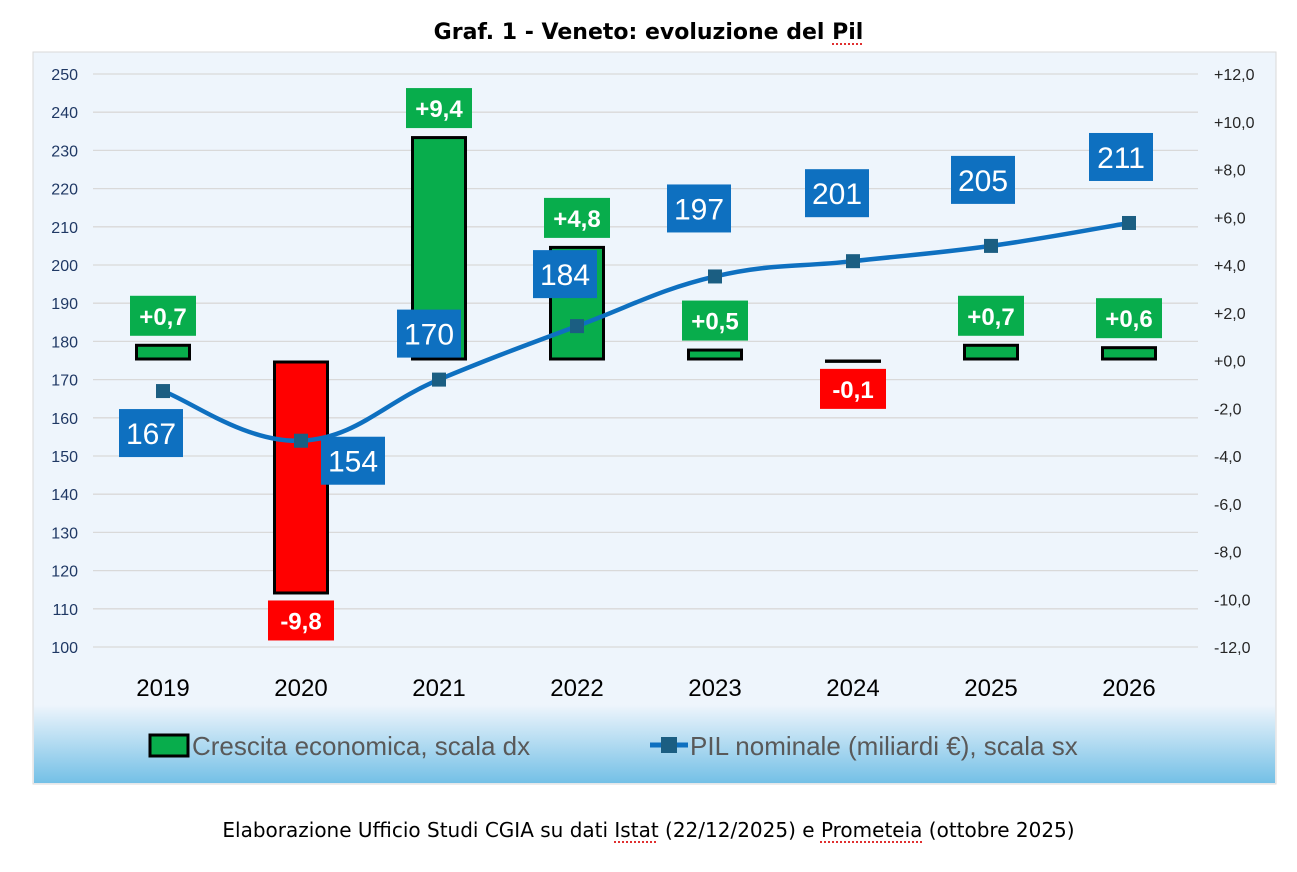 The image size is (1297, 872). I want to click on caption-text-2: (22/12/2025) e, so click(739, 830).